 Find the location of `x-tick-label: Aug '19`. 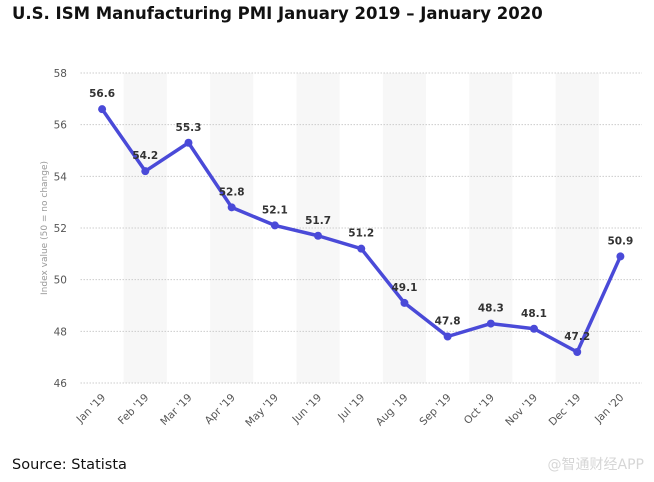

x-tick-label: Aug '19 is located at coordinates (392, 410).